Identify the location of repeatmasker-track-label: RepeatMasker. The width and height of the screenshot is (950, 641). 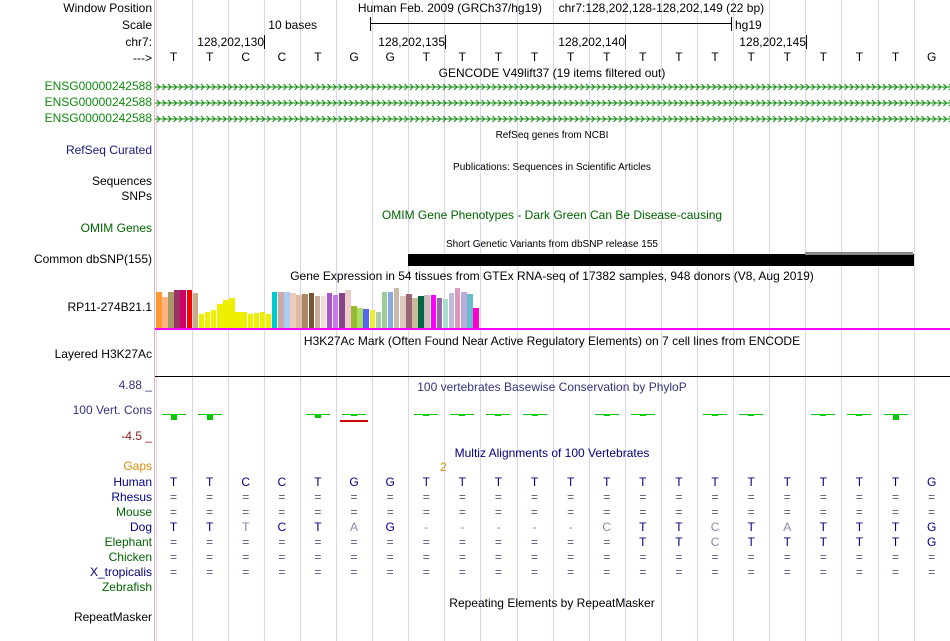
(112, 617).